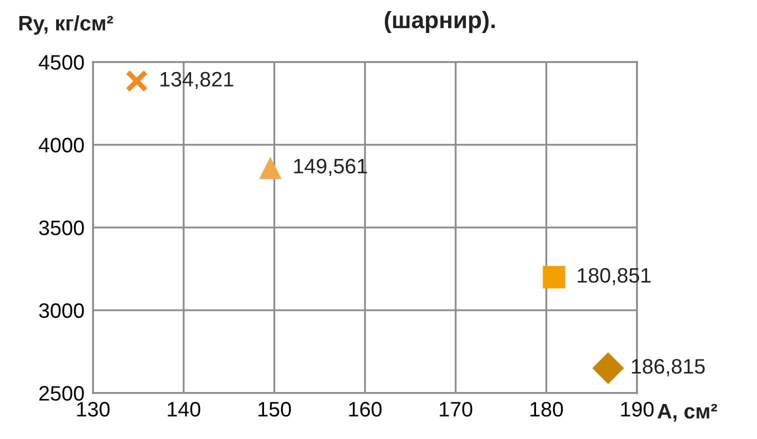 The width and height of the screenshot is (757, 439). I want to click on x-tick-label: 180, so click(546, 409).